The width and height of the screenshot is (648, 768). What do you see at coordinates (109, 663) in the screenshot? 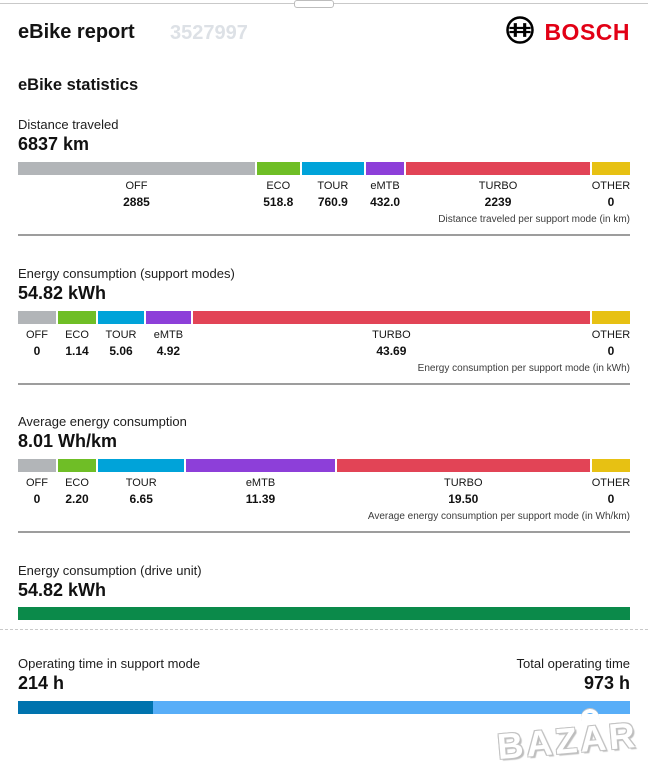
I see `section-label: Operating time in support mode` at bounding box center [109, 663].